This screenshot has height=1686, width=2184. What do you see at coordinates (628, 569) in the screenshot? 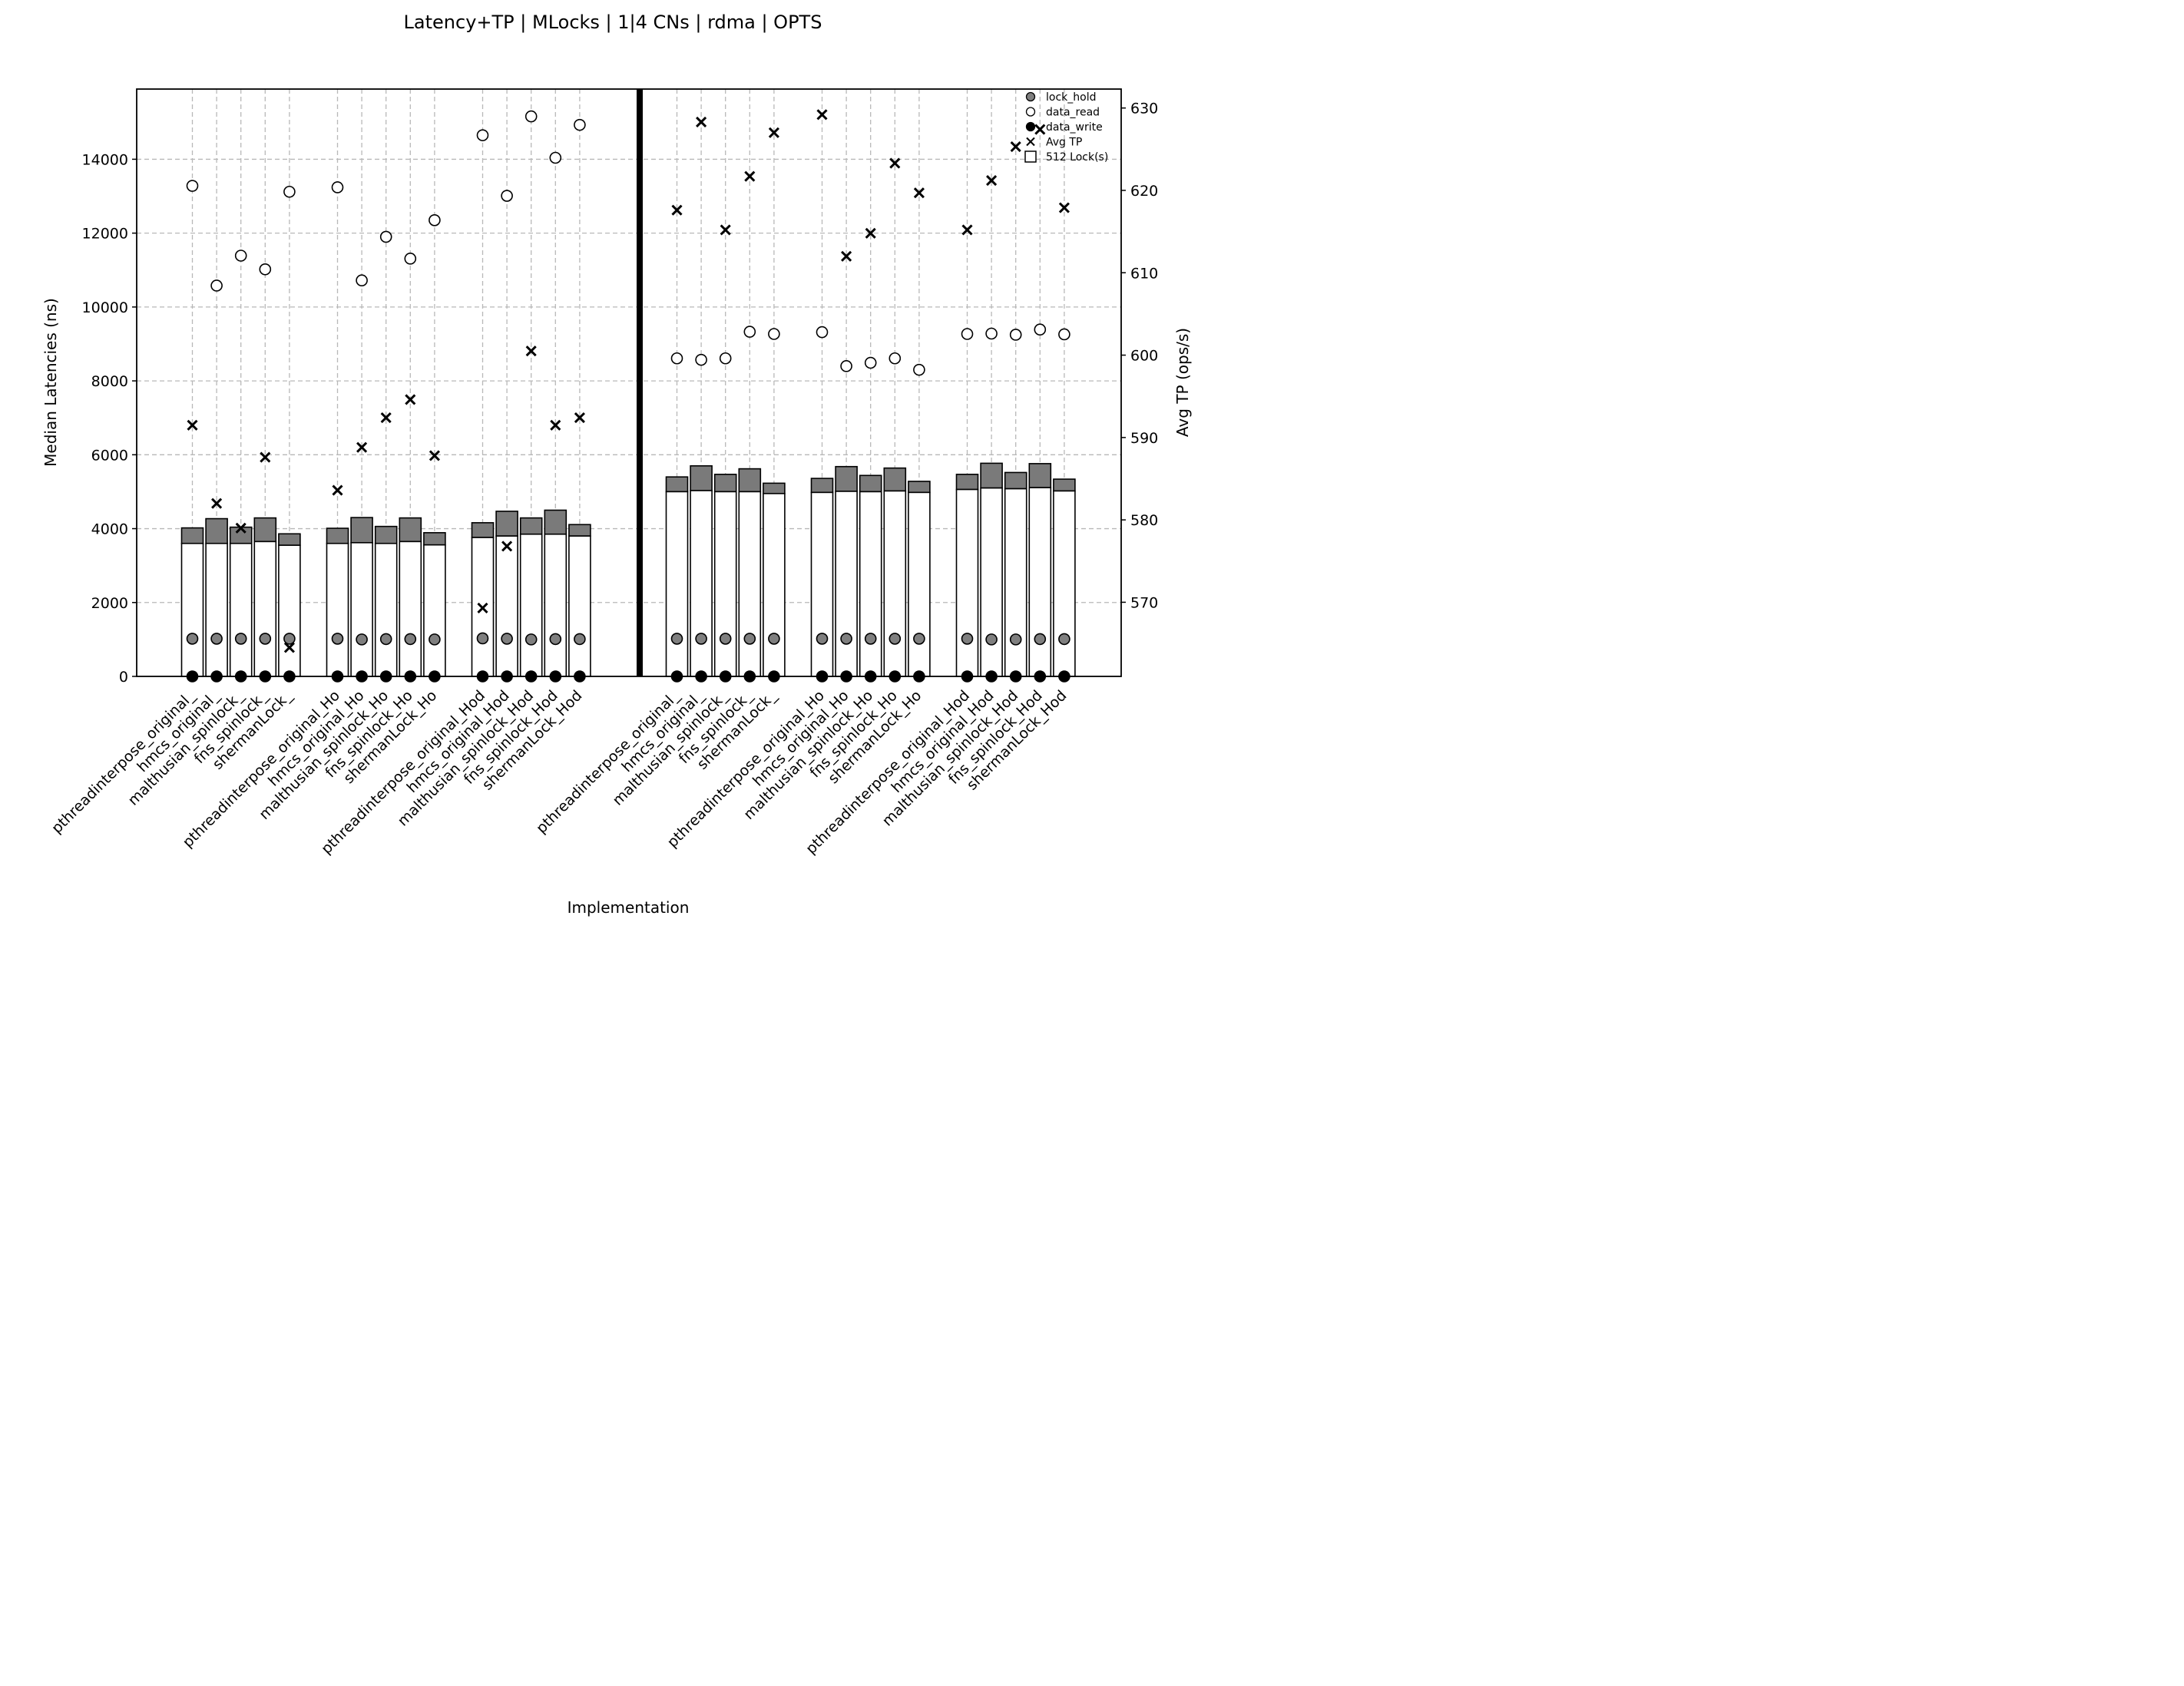
I see `bar-layer` at bounding box center [628, 569].